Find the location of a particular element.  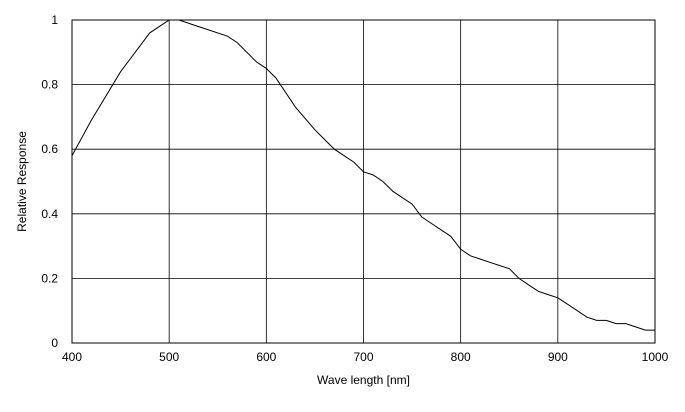

x-tick-label: 600 is located at coordinates (266, 357).